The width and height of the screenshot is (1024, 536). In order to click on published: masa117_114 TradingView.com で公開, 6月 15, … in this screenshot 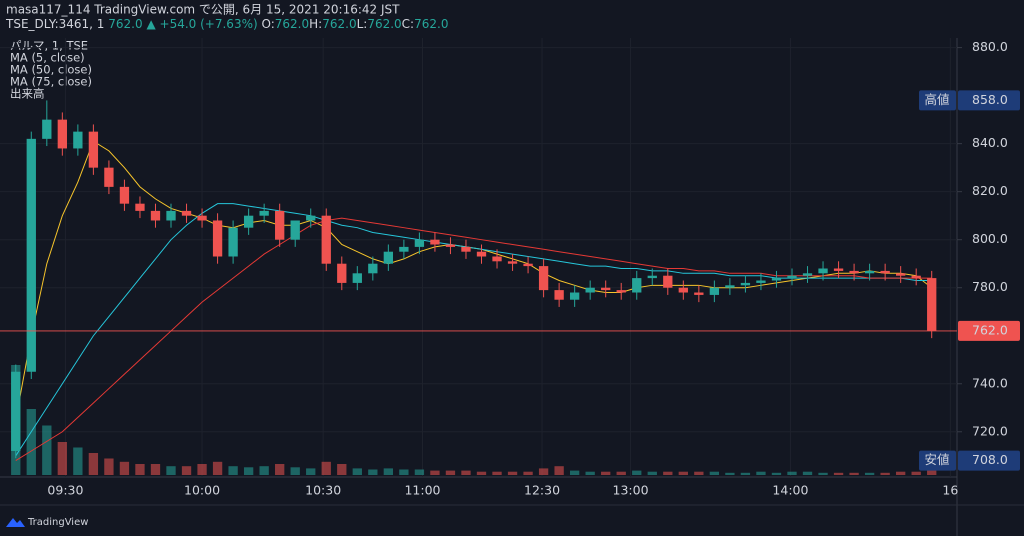, I will do `click(203, 10)`.